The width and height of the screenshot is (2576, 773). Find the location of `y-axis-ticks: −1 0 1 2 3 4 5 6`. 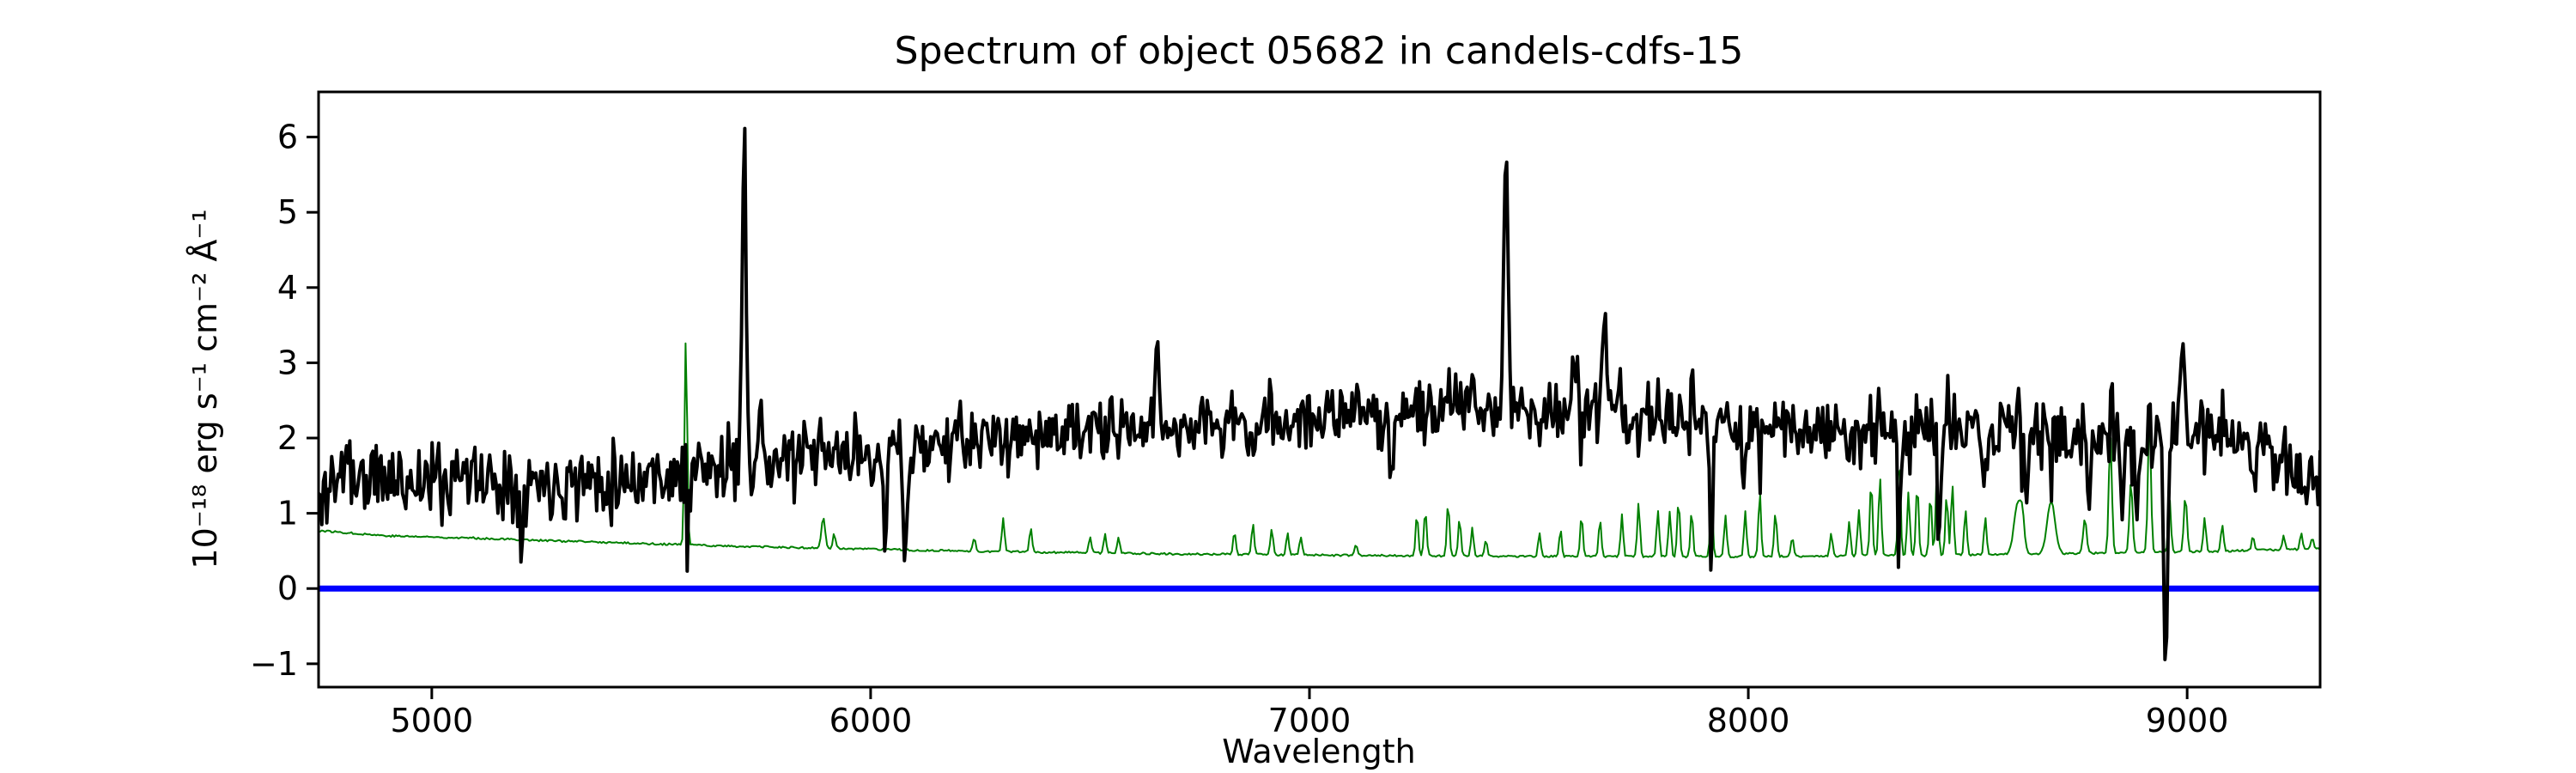

y-axis-ticks: −1 0 1 2 3 4 5 6 is located at coordinates (284, 401).